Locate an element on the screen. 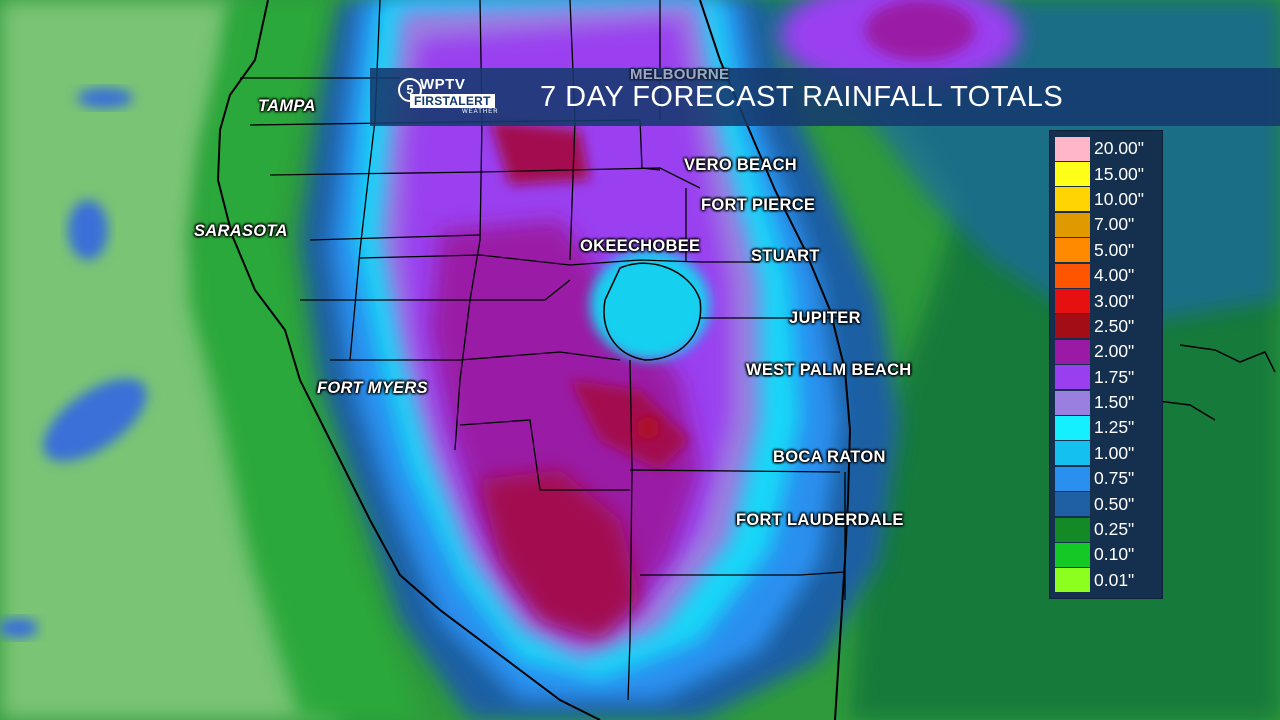 This screenshot has width=1280, height=720. legend-label: 4.00" is located at coordinates (1114, 275).